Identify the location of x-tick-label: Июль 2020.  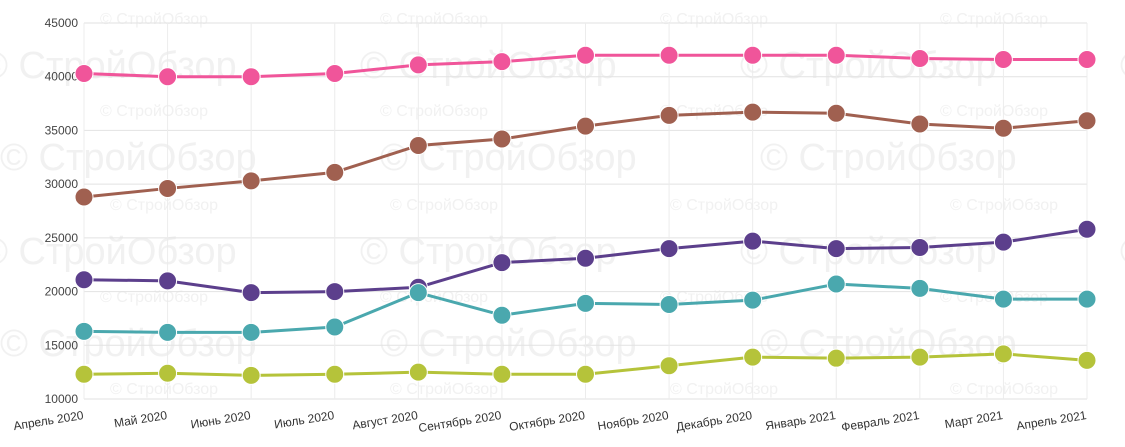
(304, 419).